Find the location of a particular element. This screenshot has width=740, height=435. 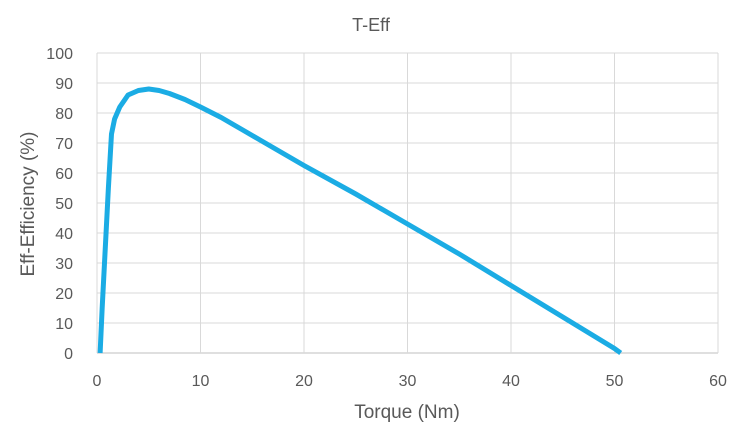

y-tick-label: 100 is located at coordinates (59, 54).